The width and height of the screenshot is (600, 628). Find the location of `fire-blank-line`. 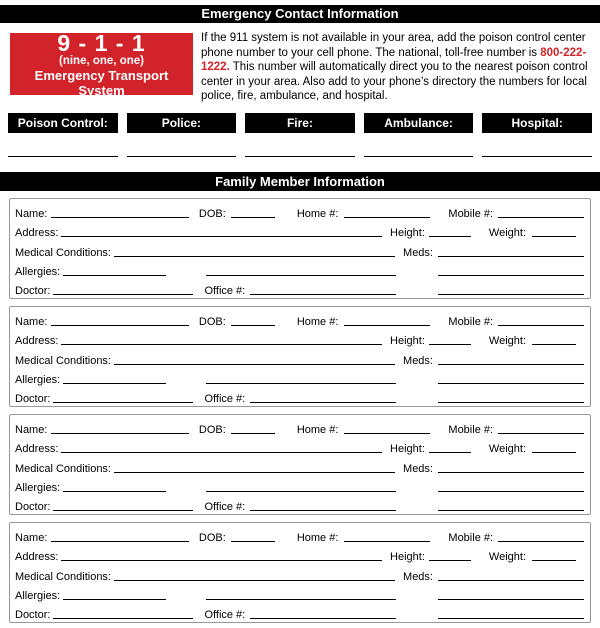

fire-blank-line is located at coordinates (300, 156).